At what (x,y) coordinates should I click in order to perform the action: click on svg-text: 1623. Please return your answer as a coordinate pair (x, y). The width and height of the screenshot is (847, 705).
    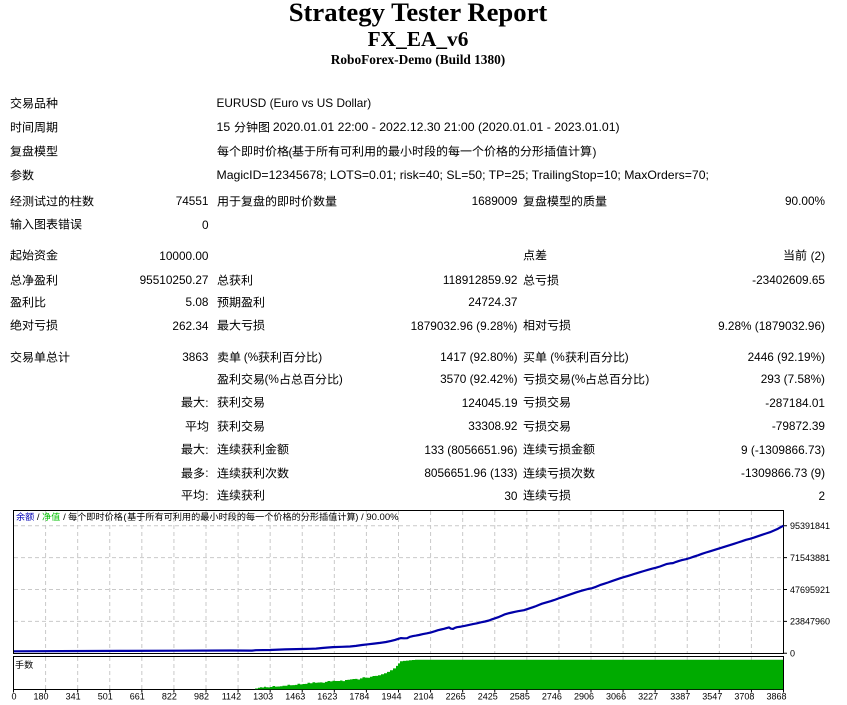
    Looking at the image, I should click on (327, 697).